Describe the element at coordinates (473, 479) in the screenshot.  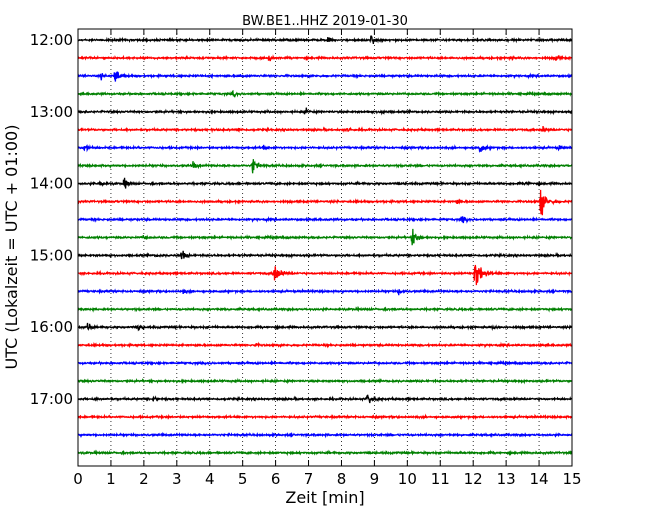
I see `x-tick-label: 12` at that location.